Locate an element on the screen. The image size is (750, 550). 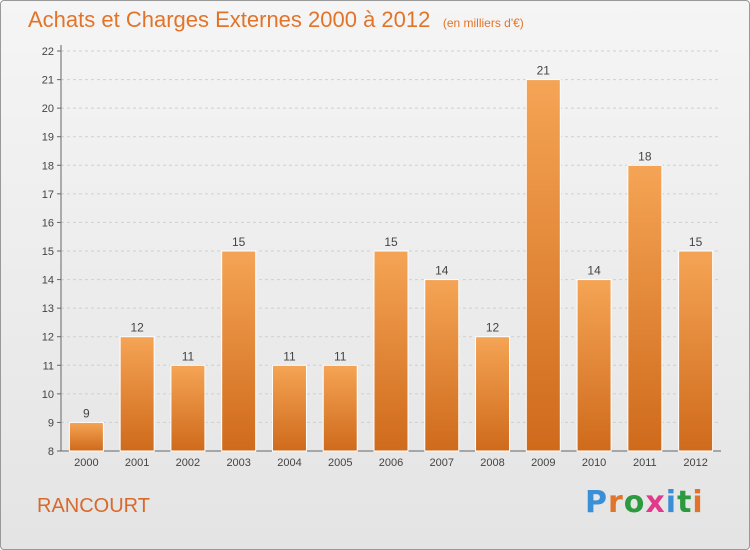
bar-2007 is located at coordinates (442, 365).